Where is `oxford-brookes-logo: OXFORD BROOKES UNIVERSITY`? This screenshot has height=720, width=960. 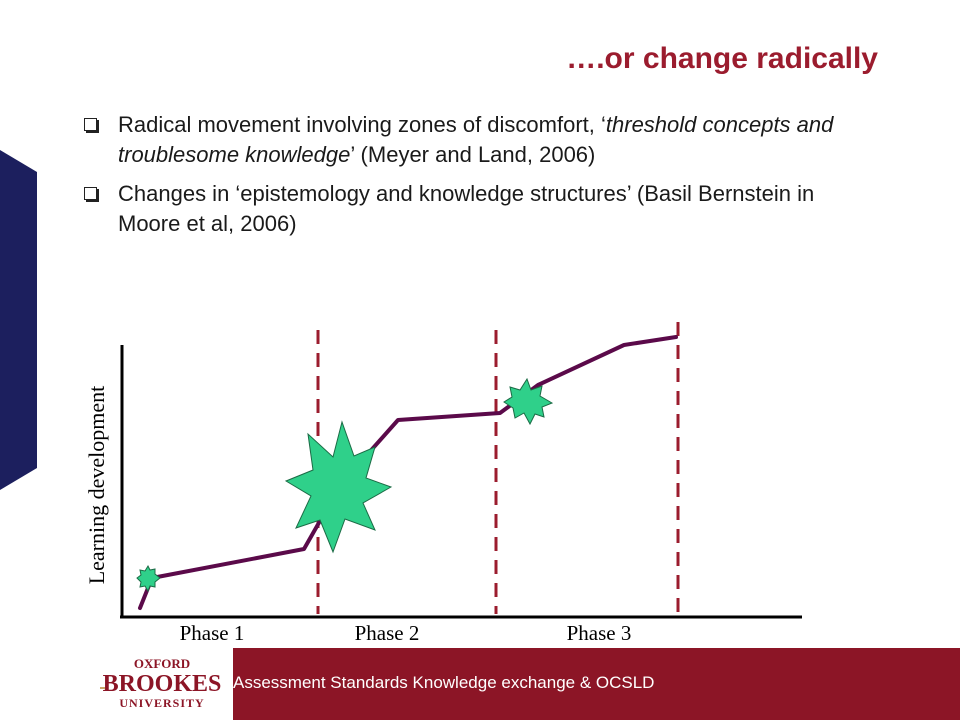
oxford-brookes-logo: OXFORD BROOKES UNIVERSITY is located at coordinates (161, 683).